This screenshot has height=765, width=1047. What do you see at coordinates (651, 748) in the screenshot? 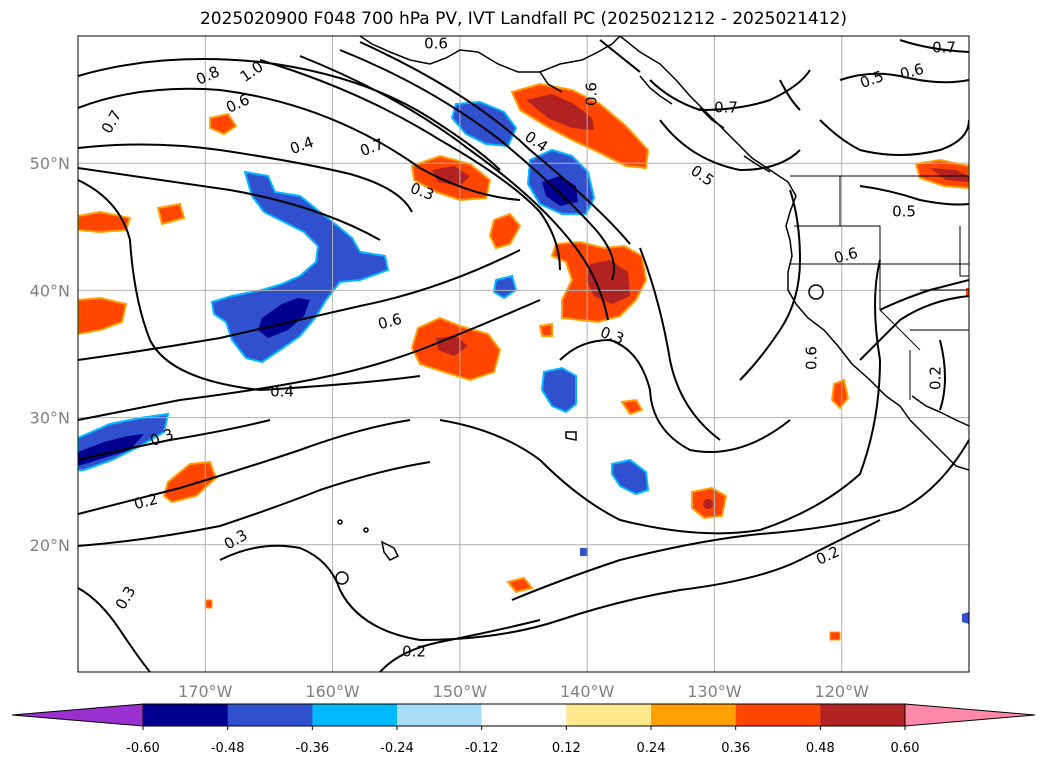
I see `colorbar-tick-label: 0.24` at bounding box center [651, 748].